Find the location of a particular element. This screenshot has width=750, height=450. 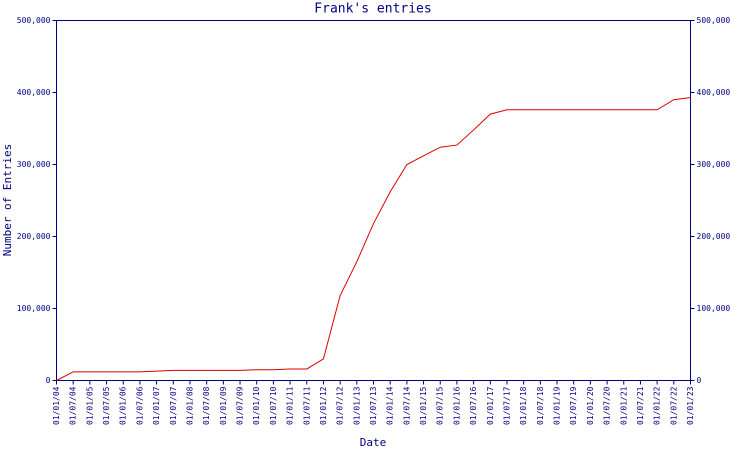

y2-tick-label: 0 is located at coordinates (699, 380).